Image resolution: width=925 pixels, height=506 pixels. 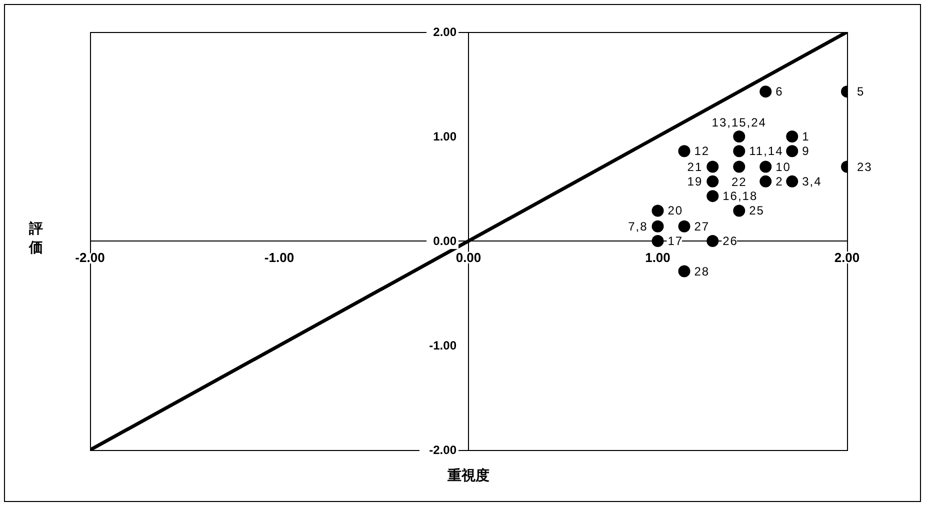 I want to click on annotation: 3,4, so click(x=812, y=181).